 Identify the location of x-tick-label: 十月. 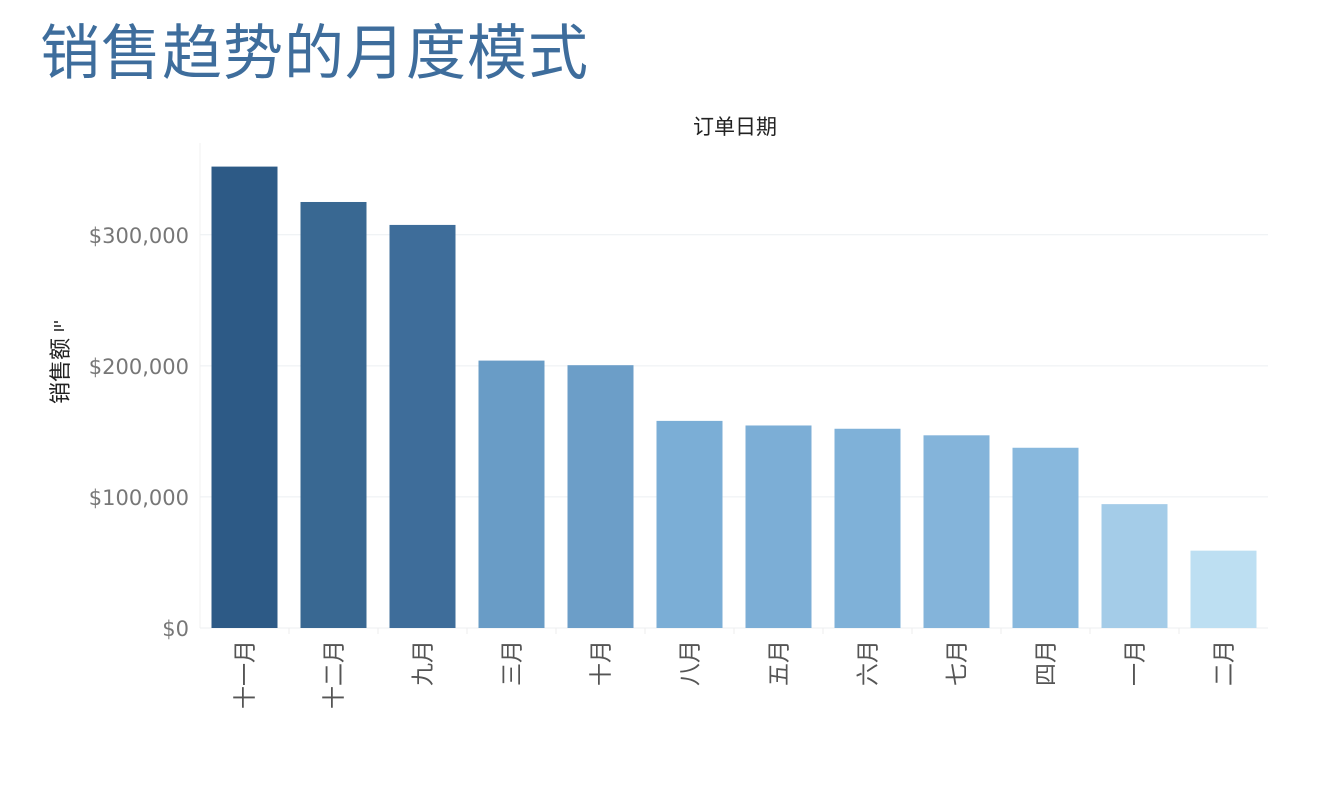
(602, 663).